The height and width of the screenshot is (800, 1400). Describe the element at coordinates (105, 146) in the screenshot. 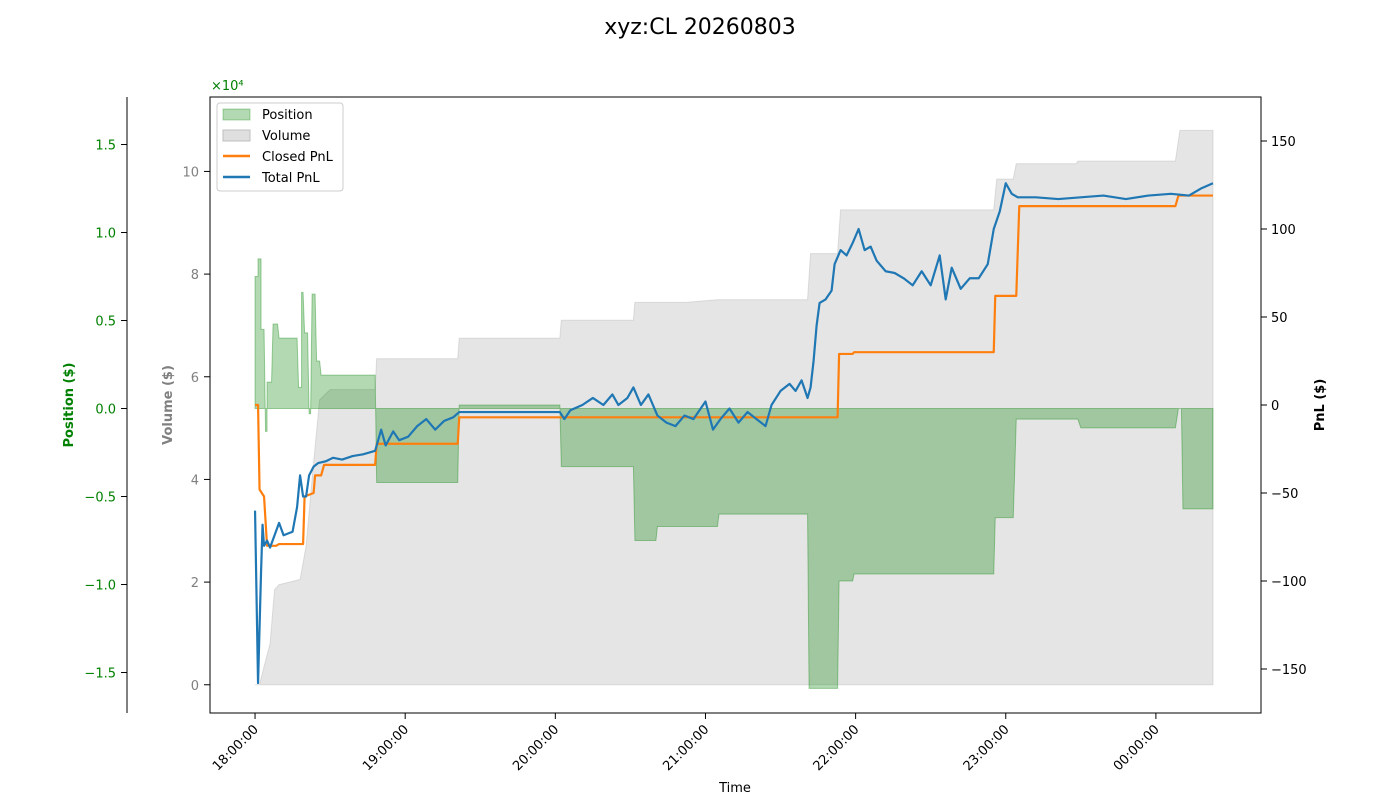

I see `position-tick-label: 1.5` at that location.